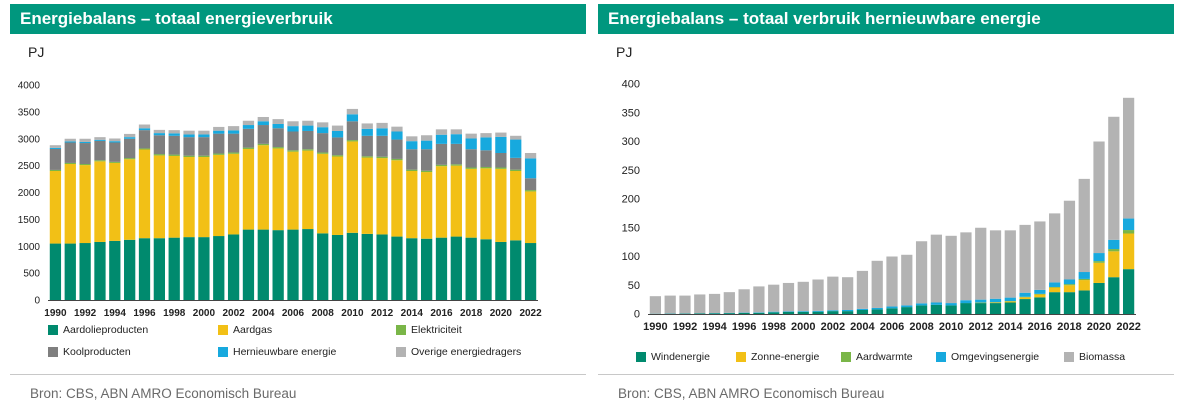 This screenshot has height=409, width=1184. I want to click on x-tick-label: 1998, so click(773, 327).